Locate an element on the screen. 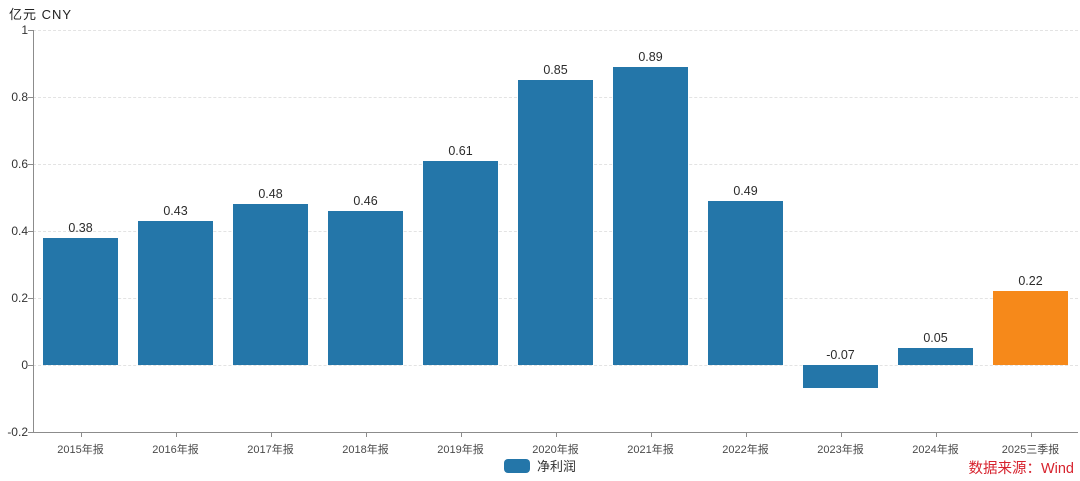 Image resolution: width=1080 pixels, height=481 pixels. x-axis-label: 2017年报 is located at coordinates (270, 450).